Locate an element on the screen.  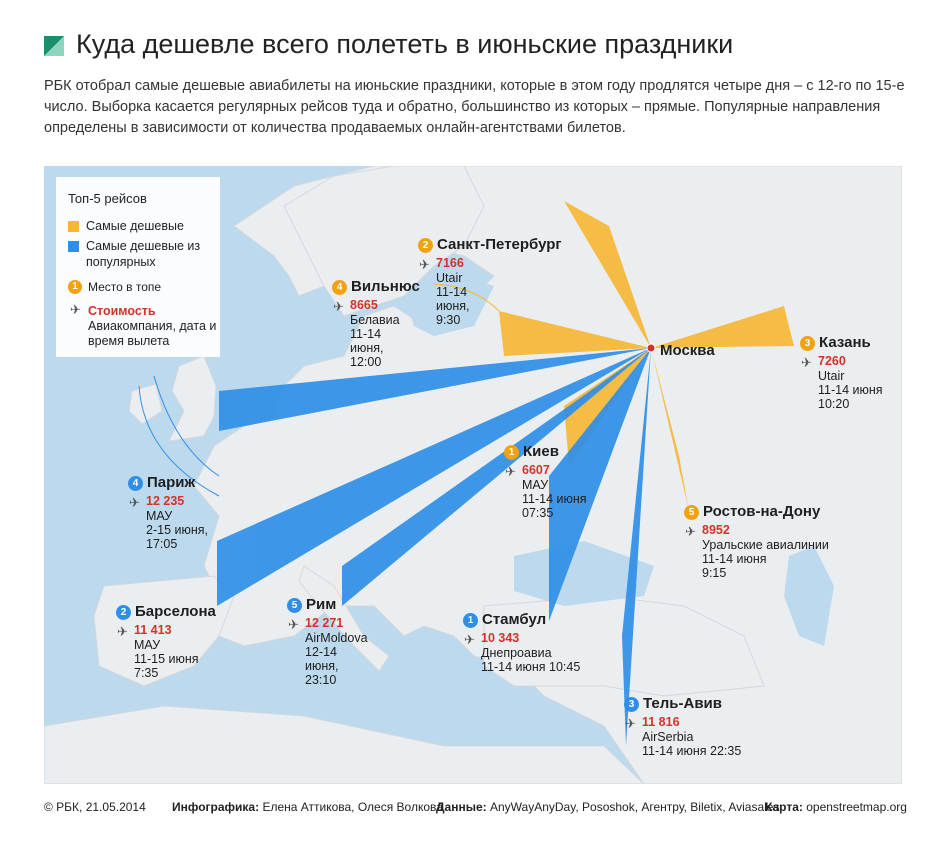
city-name: Вильнюс is located at coordinates (385, 286).